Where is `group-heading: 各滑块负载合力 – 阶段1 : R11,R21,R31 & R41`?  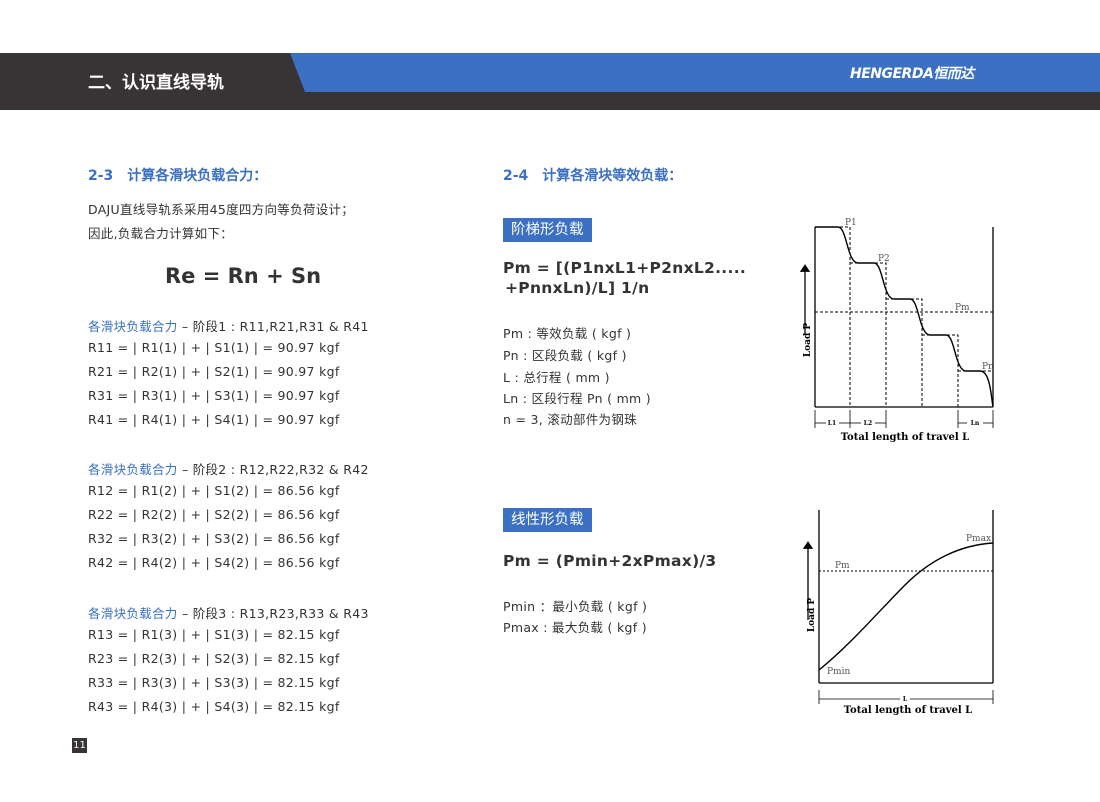
group-heading: 各滑块负载合力 – 阶段1 : R11,R21,R31 & R41 is located at coordinates (228, 325).